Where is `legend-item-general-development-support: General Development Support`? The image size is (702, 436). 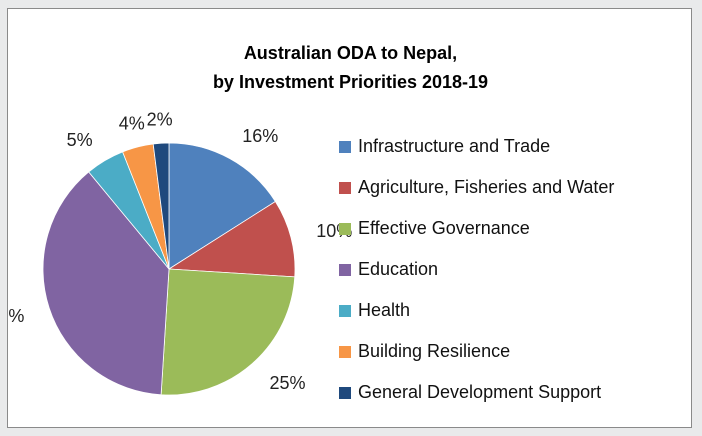
legend-item-general-development-support: General Development Support is located at coordinates (476, 392).